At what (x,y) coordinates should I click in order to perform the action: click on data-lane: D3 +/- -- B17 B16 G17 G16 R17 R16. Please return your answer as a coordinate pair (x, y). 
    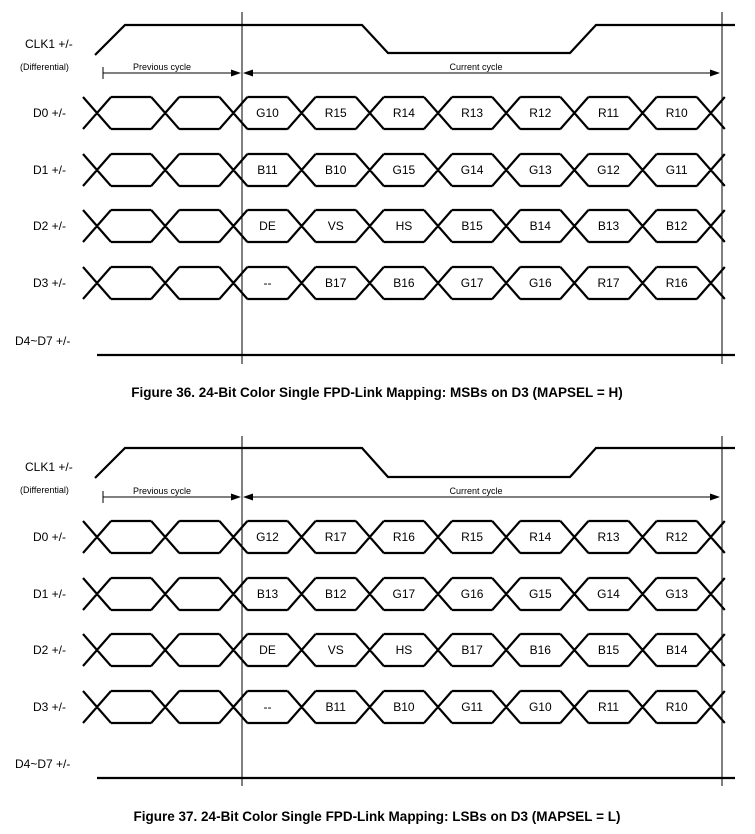
    Looking at the image, I should click on (379, 283).